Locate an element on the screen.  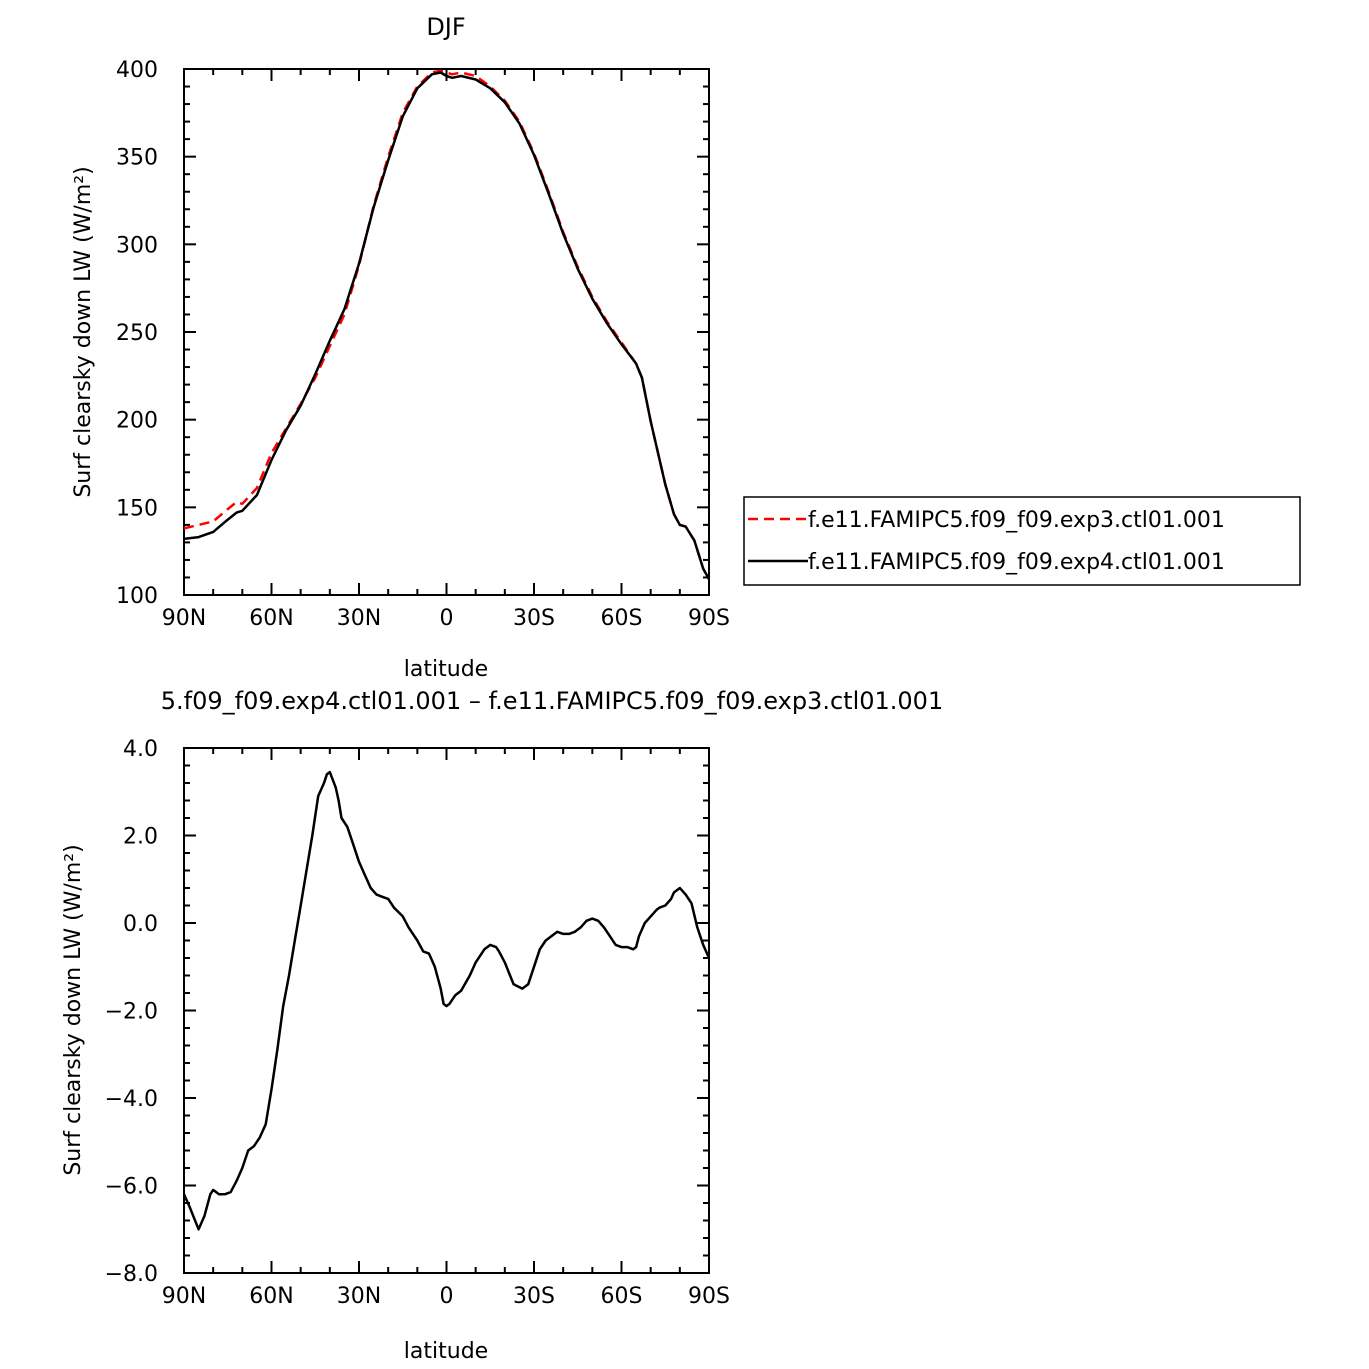
top-chart-title: DJF is located at coordinates (445, 27).